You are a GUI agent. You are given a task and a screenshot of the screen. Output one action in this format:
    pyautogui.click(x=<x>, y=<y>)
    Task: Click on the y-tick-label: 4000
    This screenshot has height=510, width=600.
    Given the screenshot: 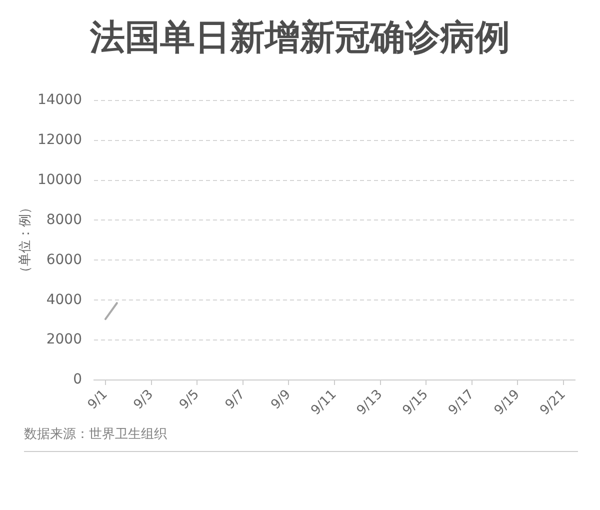 What is the action you would take?
    pyautogui.click(x=64, y=300)
    